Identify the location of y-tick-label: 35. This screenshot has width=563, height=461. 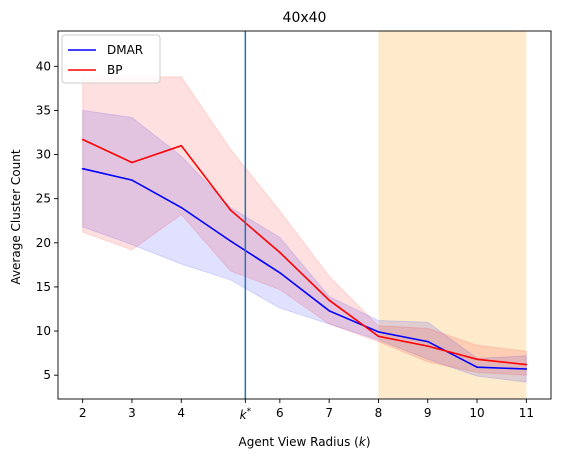
(43, 110).